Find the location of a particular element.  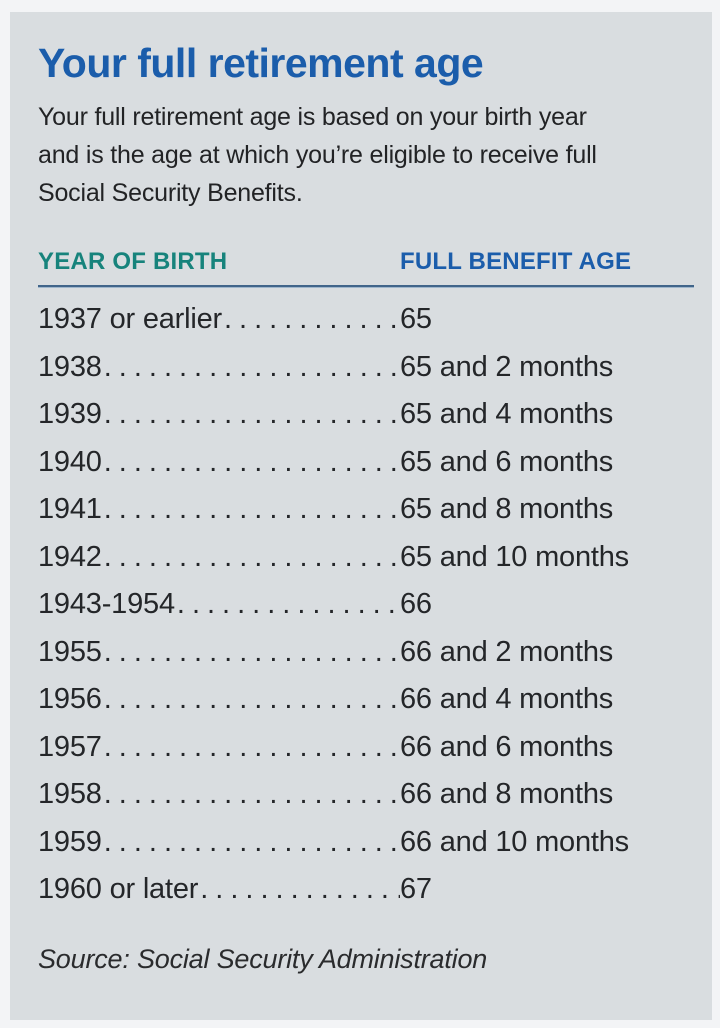

row-year-of-birth: 1955 is located at coordinates (70, 651).